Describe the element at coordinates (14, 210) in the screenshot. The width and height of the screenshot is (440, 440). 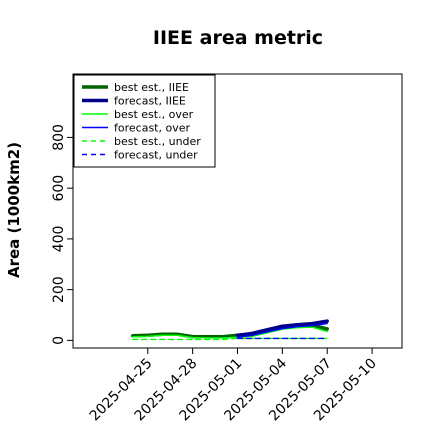
I see `y-axis-label: Area (1000km2)` at that location.